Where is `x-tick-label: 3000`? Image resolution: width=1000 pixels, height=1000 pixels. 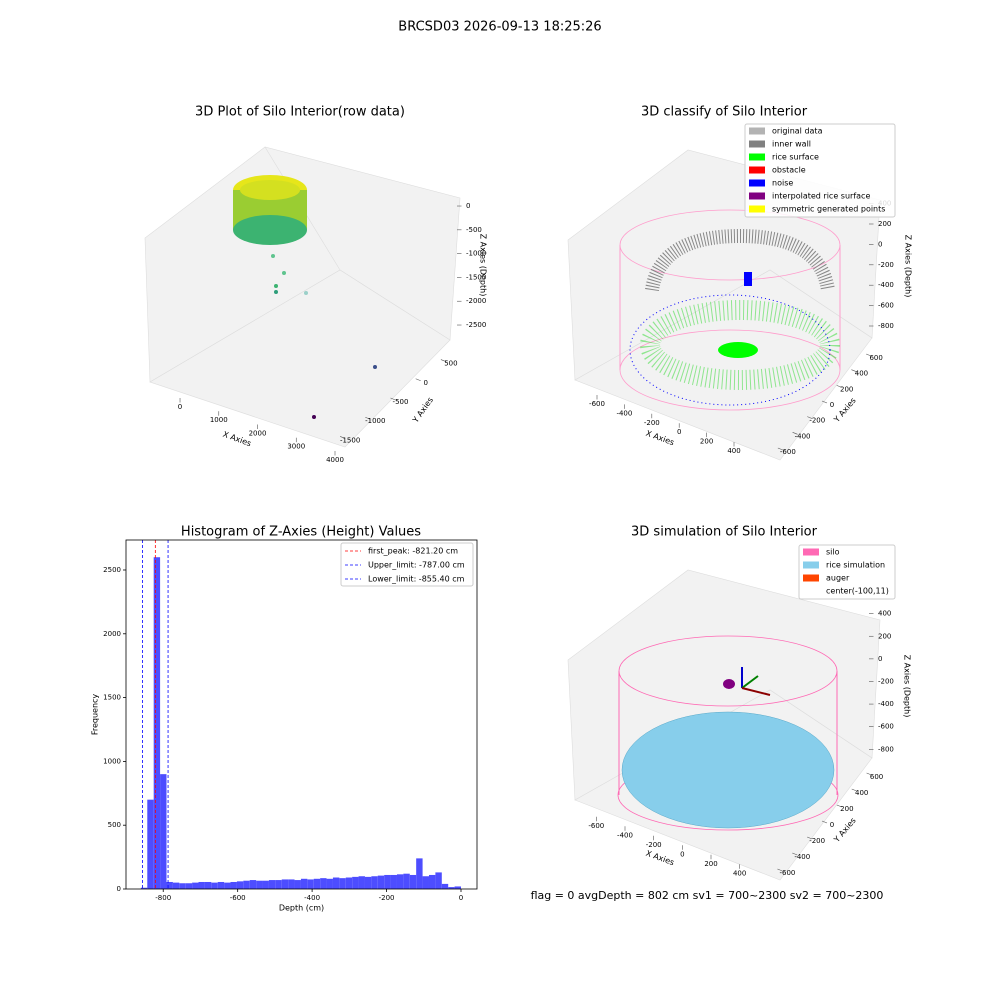
x-tick-label: 3000 is located at coordinates (296, 447).